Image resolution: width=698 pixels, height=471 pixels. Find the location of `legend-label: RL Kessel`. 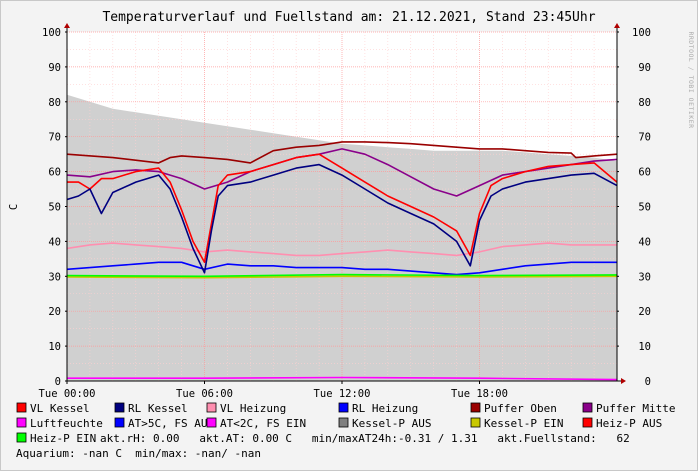

legend-label: RL Kessel is located at coordinates (158, 408).